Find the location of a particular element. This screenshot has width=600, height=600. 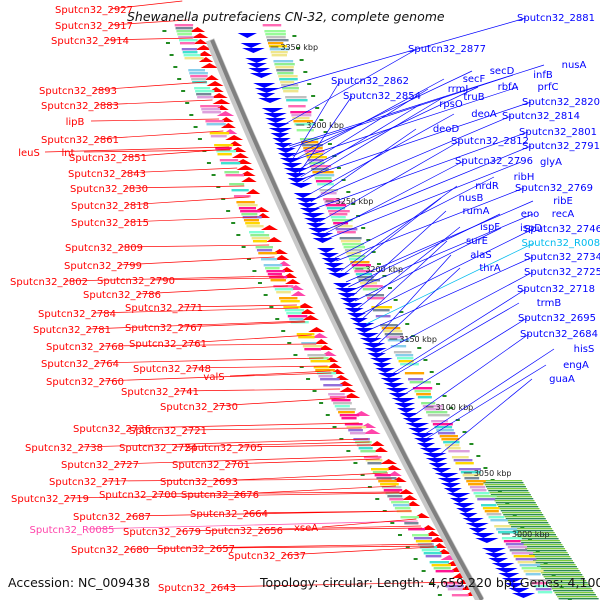

right-gene-label: ribH is located at coordinates (524, 177).